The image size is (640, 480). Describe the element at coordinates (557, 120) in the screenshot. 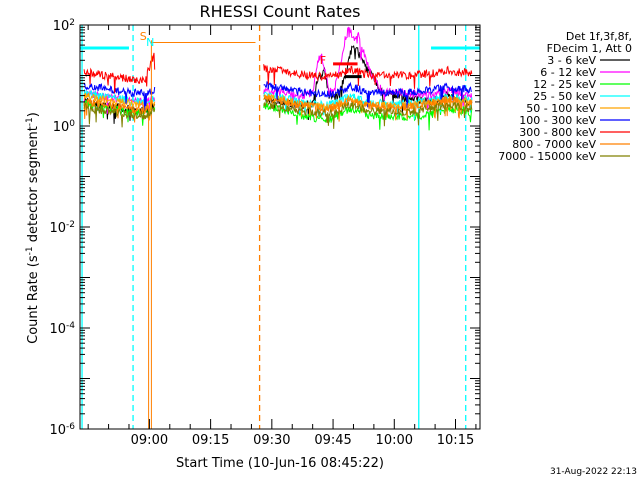

I see `legend-entry-label: 100 - 300 keV` at that location.